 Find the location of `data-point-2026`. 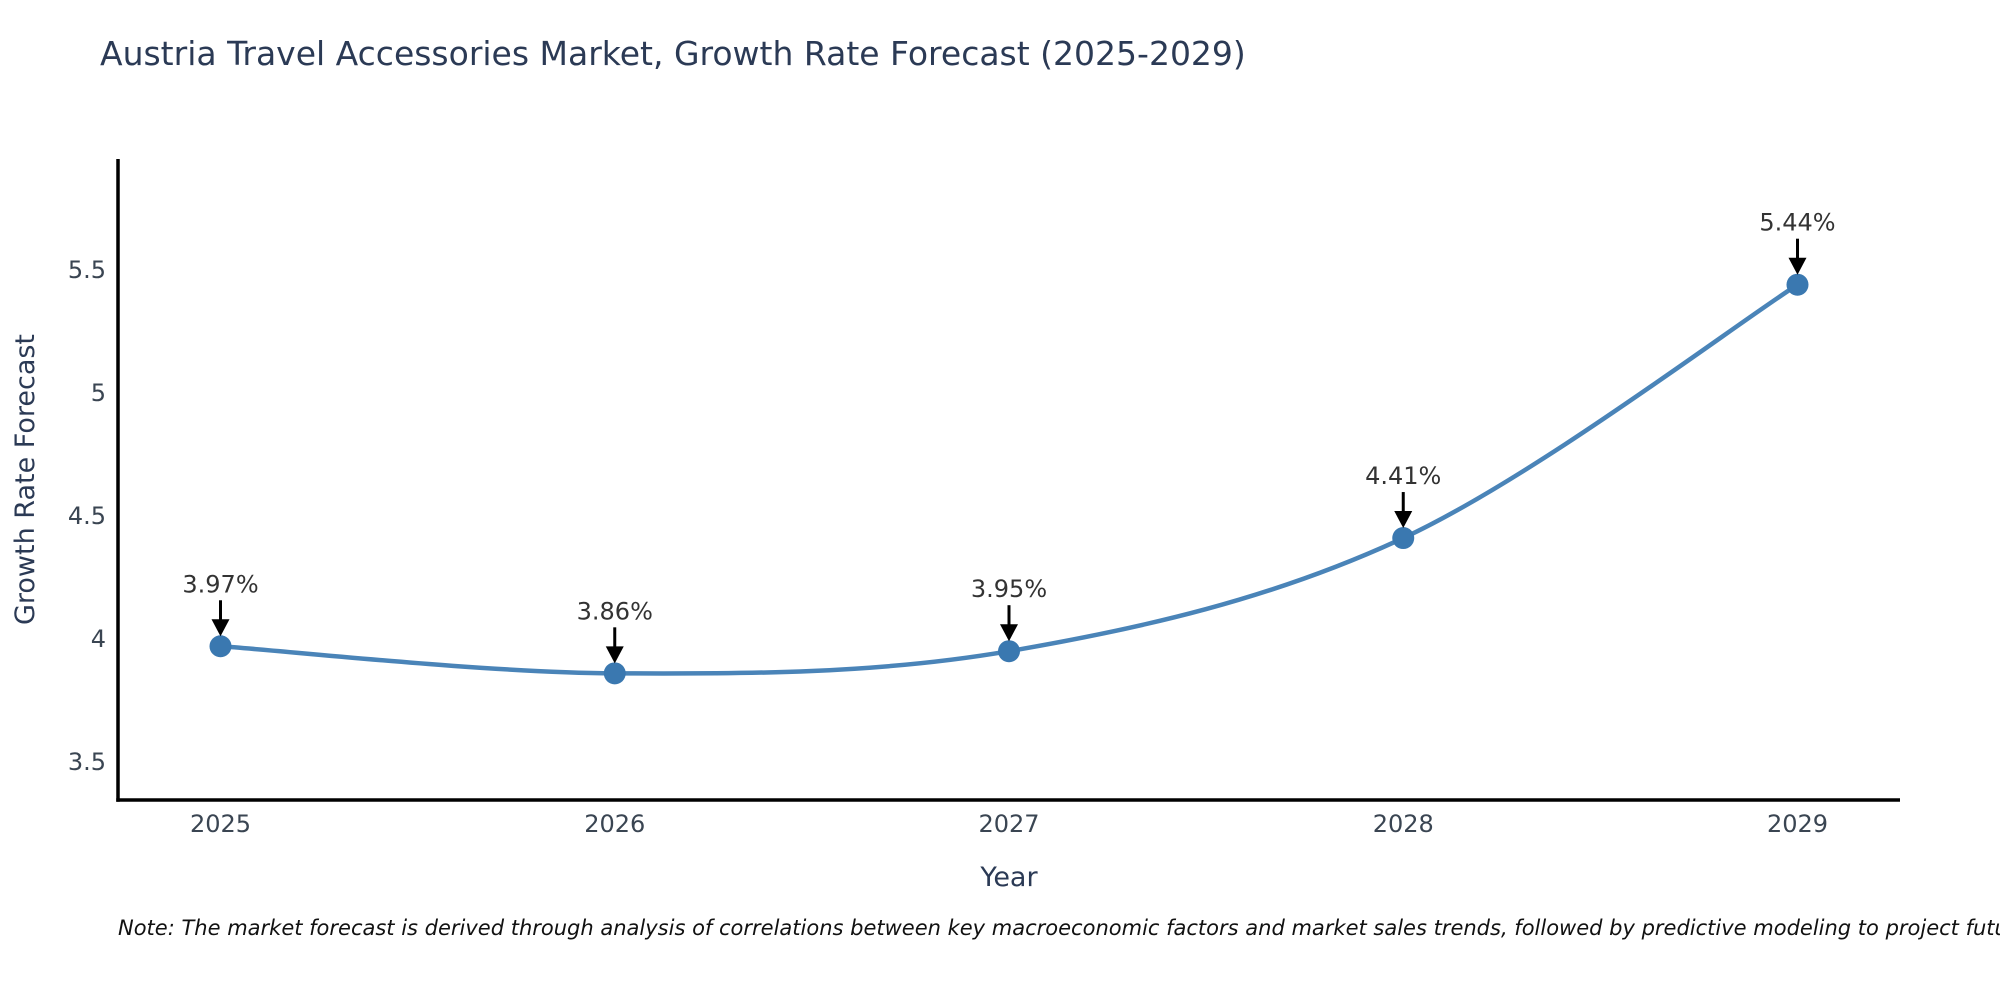

data-point-2026 is located at coordinates (614, 673).